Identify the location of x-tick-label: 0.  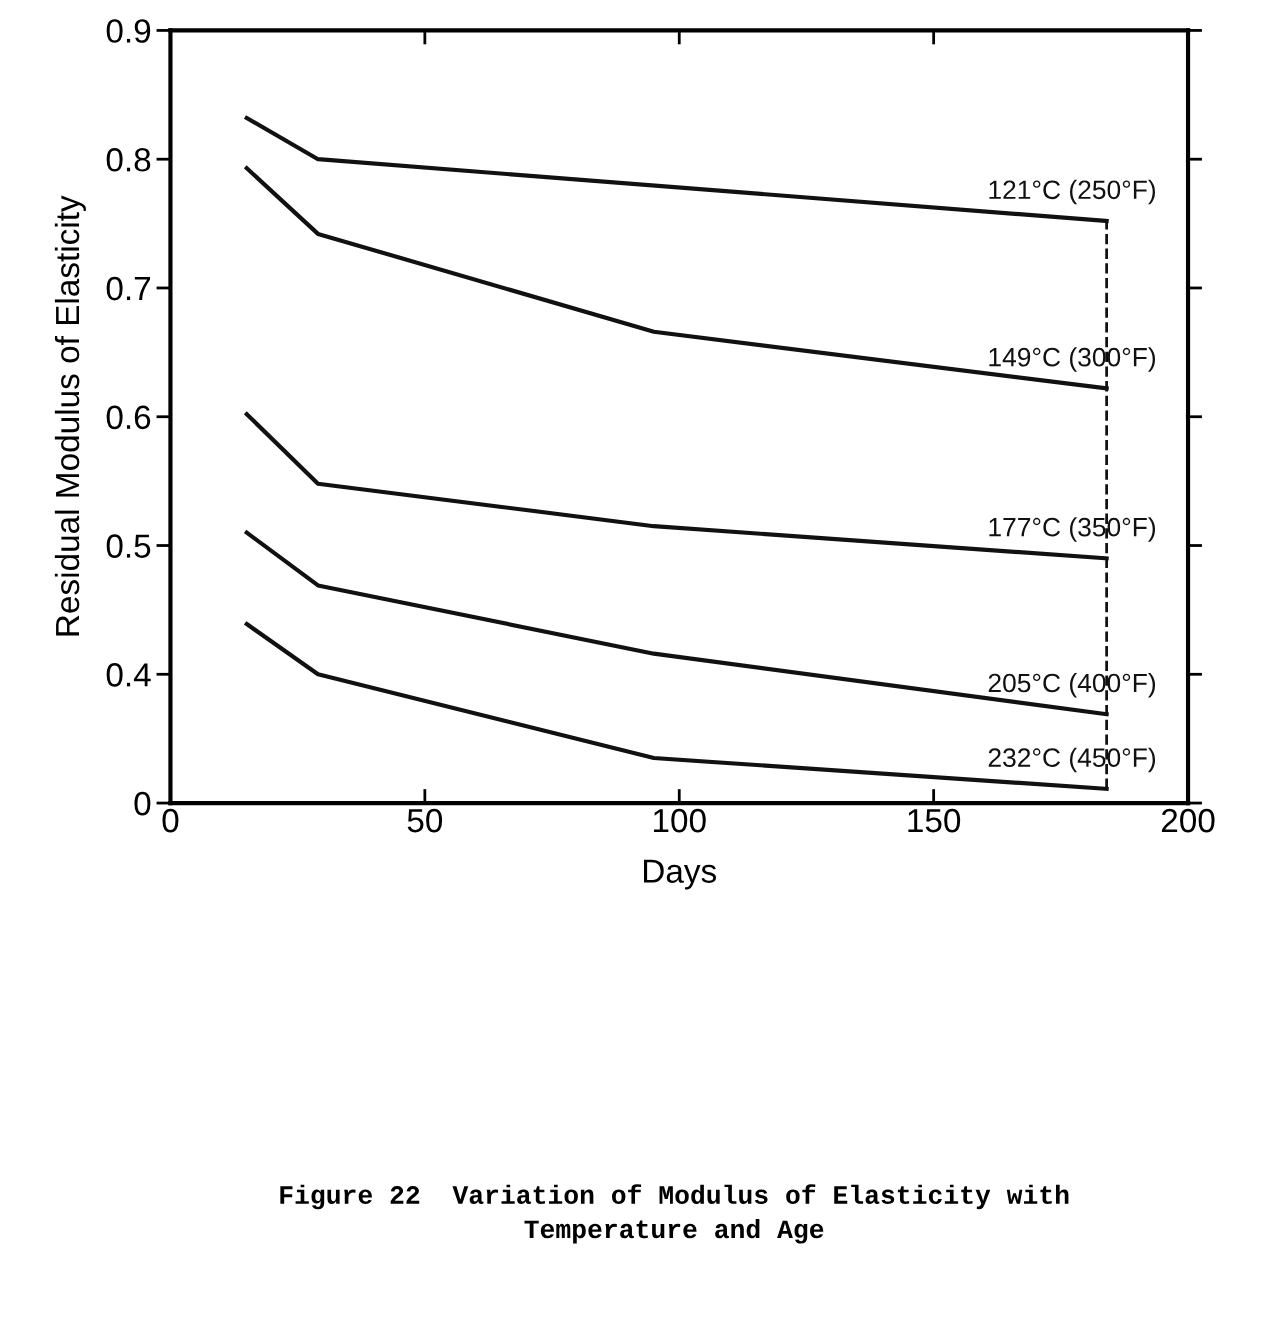
(170, 820).